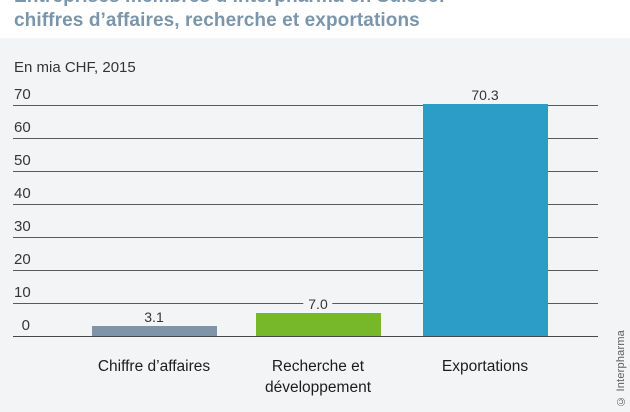 This screenshot has width=630, height=412. I want to click on category-label-text: Exportations, so click(485, 366).